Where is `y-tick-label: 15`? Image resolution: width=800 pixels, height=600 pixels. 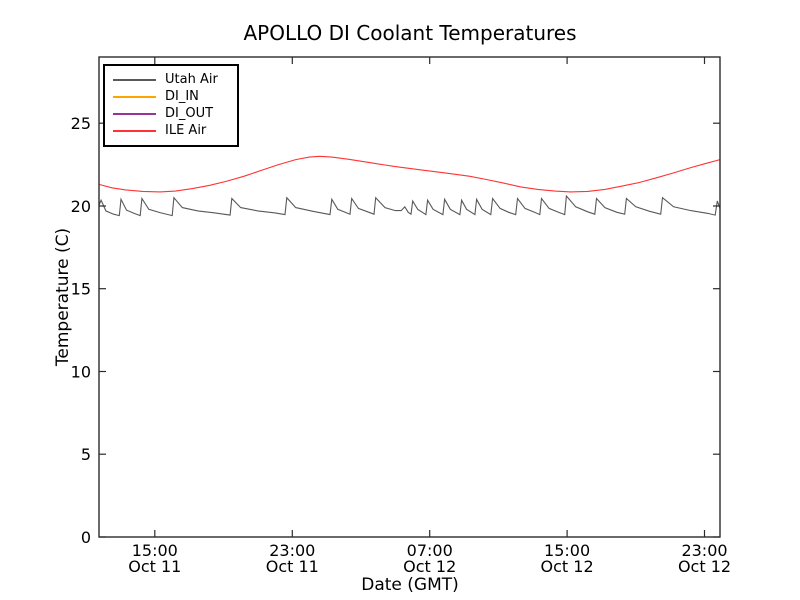 y-tick-label: 15 is located at coordinates (81, 289).